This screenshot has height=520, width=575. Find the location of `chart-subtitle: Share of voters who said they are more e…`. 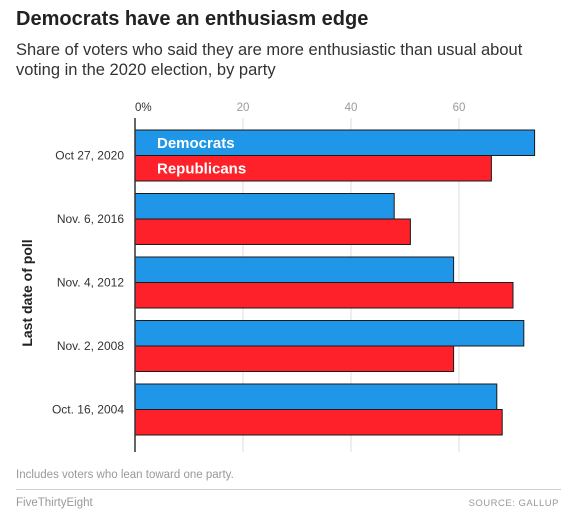

chart-subtitle: Share of voters who said they are more e… is located at coordinates (269, 60).